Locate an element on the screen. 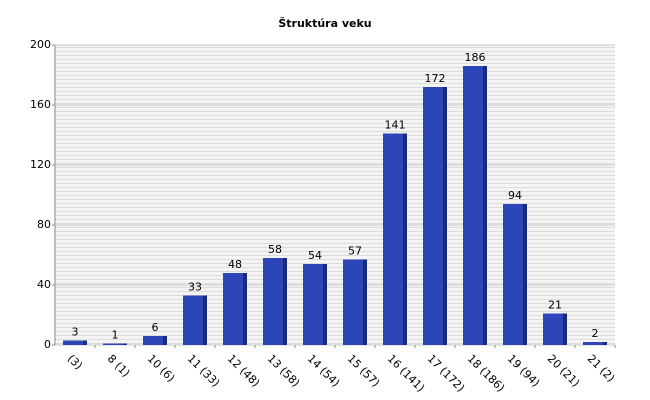 The height and width of the screenshot is (400, 650). data-label: 21 is located at coordinates (555, 305).